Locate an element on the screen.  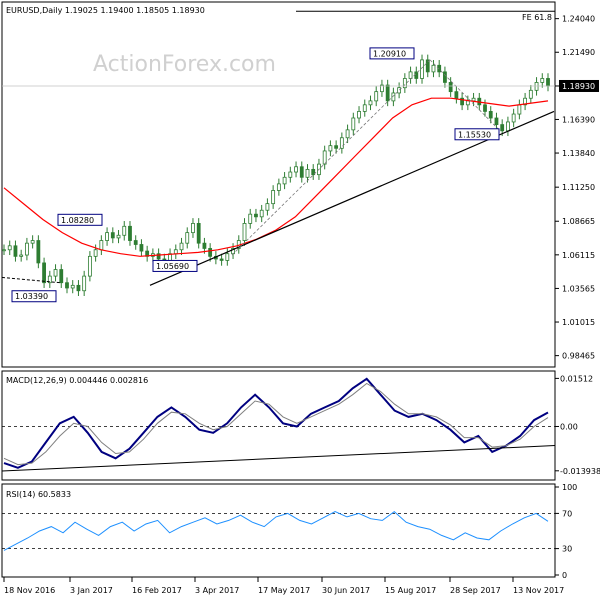
rsi-y-tick-label: 100 is located at coordinates (569, 487).